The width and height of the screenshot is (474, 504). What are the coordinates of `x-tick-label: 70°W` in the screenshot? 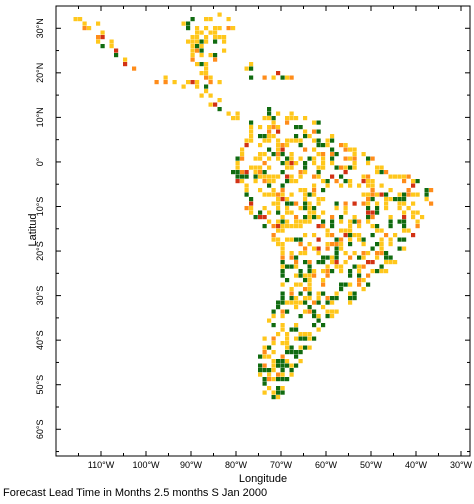 It's located at (281, 465).